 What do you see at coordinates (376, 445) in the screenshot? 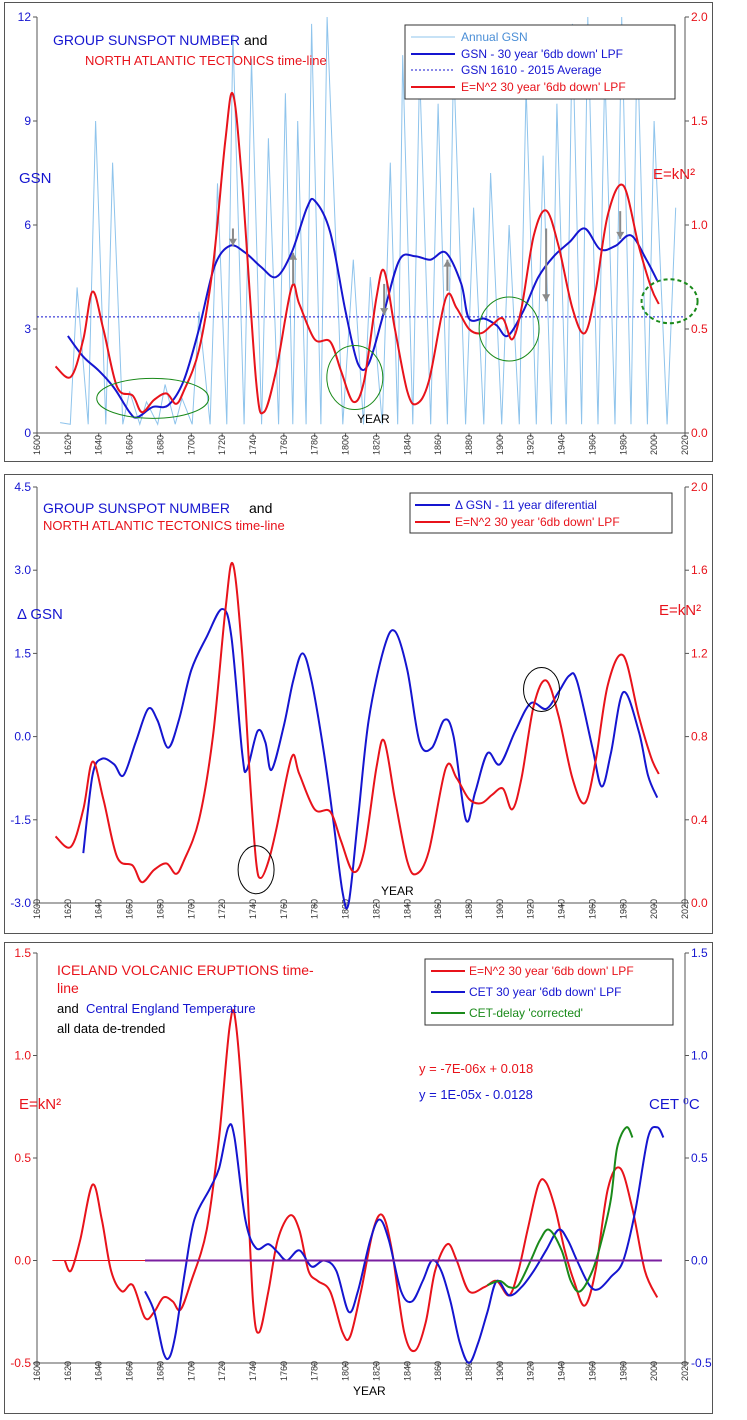
I see `chart1-x-tick-label: 1820` at bounding box center [376, 445].